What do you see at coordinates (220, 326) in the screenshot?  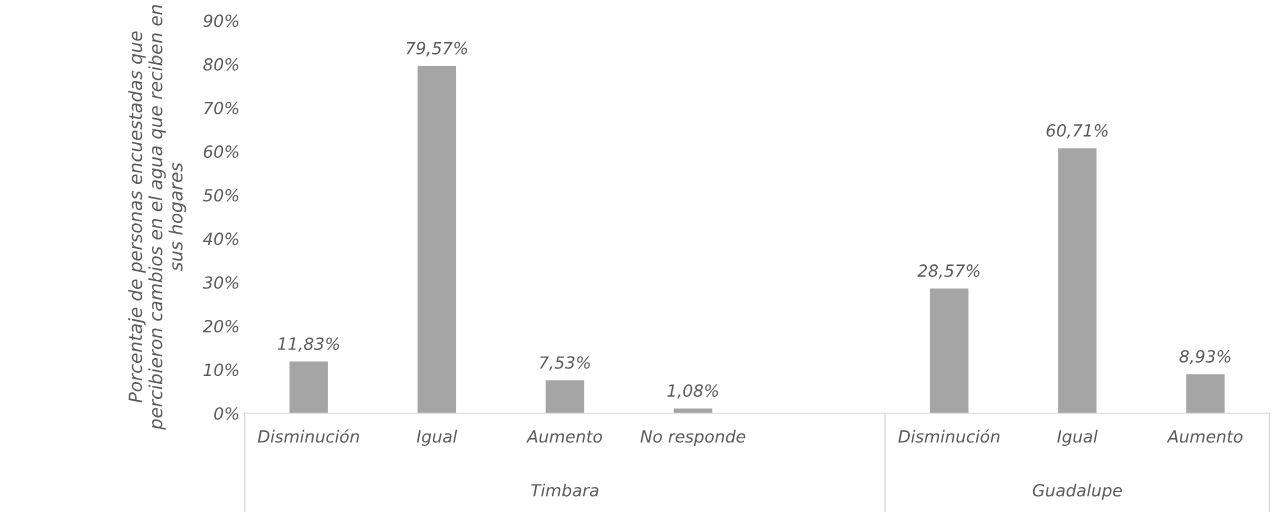 I see `y-tick-label: 20%` at bounding box center [220, 326].